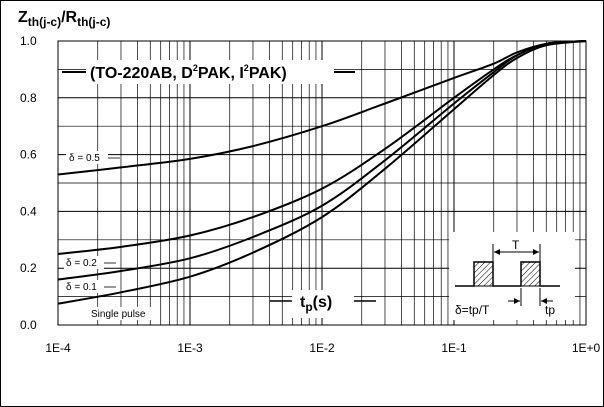 The width and height of the screenshot is (604, 407). Describe the element at coordinates (472, 310) in the screenshot. I see `inset-duty-formula: δ=tp/T` at that location.